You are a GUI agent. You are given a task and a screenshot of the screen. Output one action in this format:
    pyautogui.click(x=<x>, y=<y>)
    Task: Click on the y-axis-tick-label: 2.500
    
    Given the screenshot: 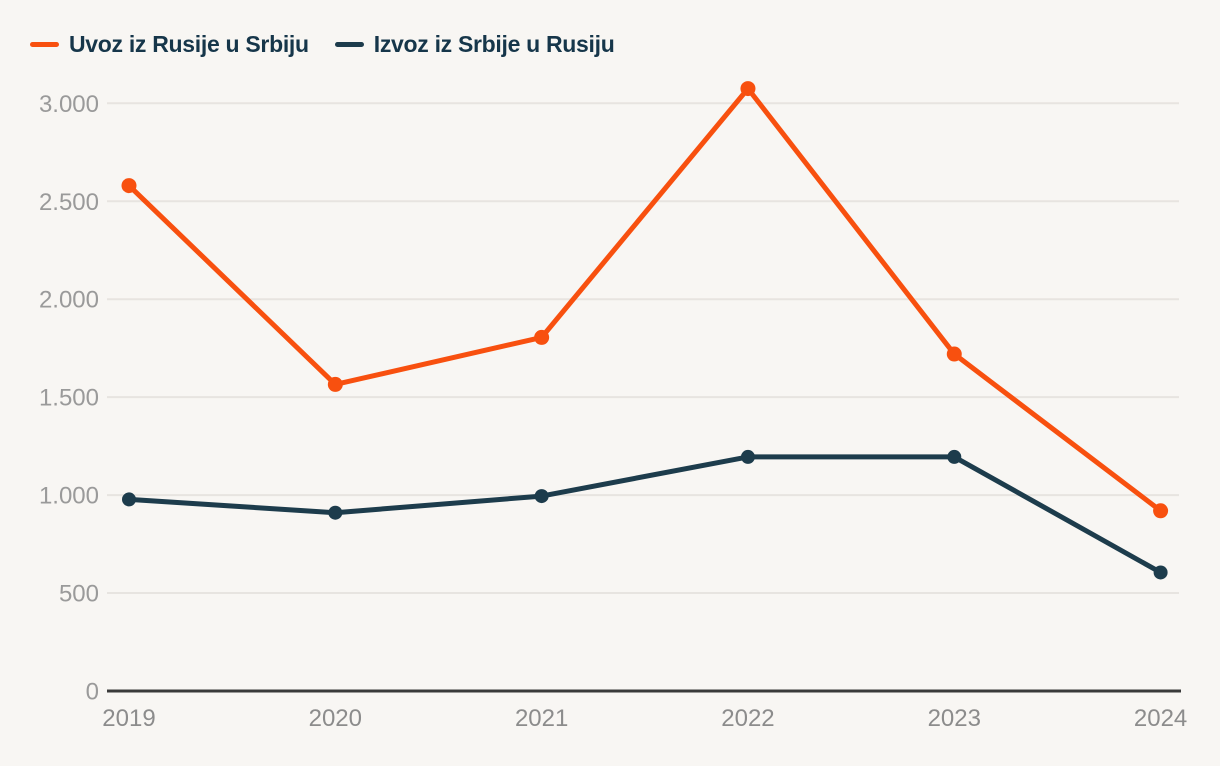 What is the action you would take?
    pyautogui.click(x=69, y=202)
    